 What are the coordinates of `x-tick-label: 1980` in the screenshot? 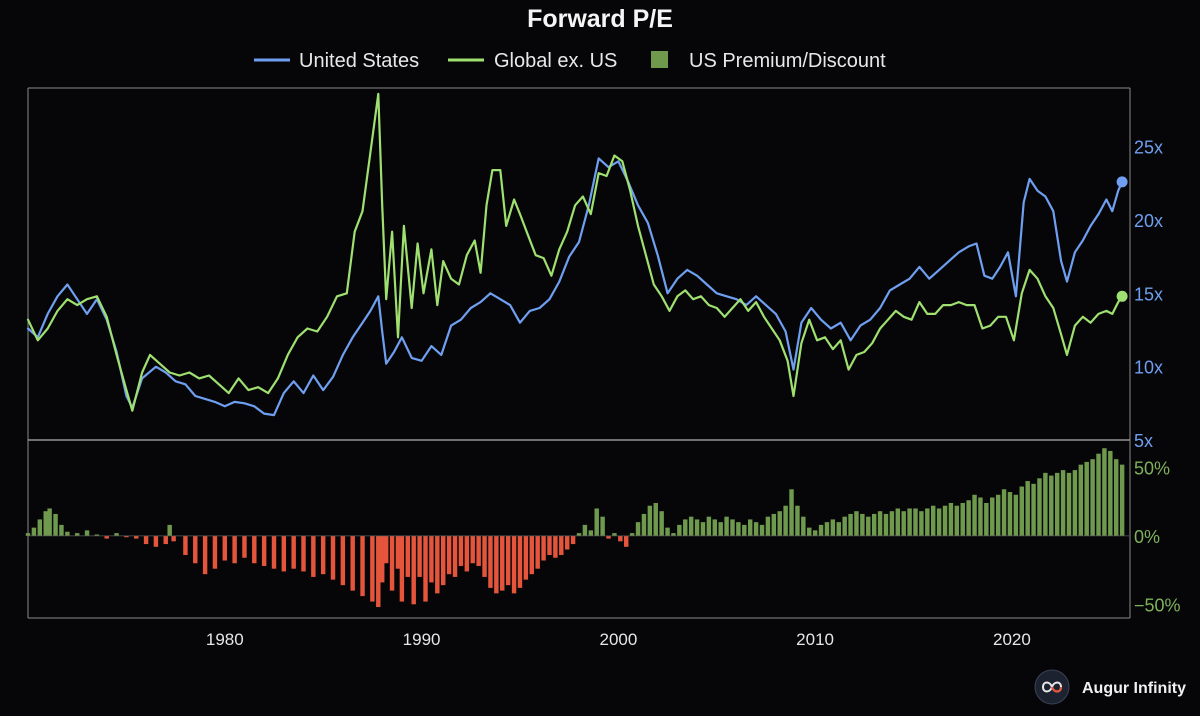 It's located at (225, 639).